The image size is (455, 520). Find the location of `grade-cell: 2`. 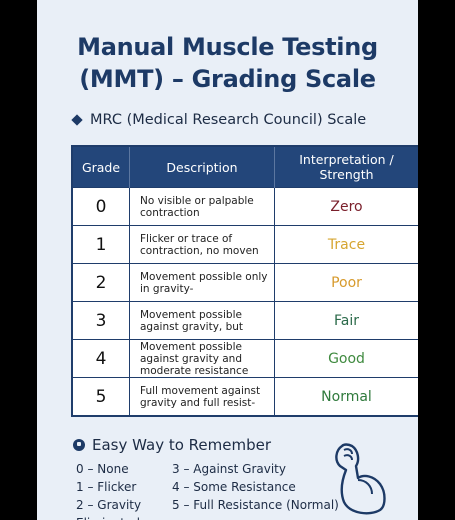

grade-cell: 2 is located at coordinates (100, 282).